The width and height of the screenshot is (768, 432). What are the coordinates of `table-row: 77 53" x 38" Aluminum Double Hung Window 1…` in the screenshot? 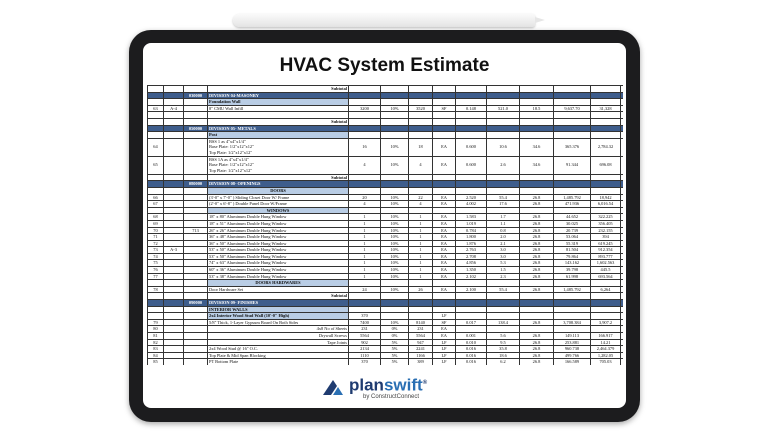 It's located at (385, 276).